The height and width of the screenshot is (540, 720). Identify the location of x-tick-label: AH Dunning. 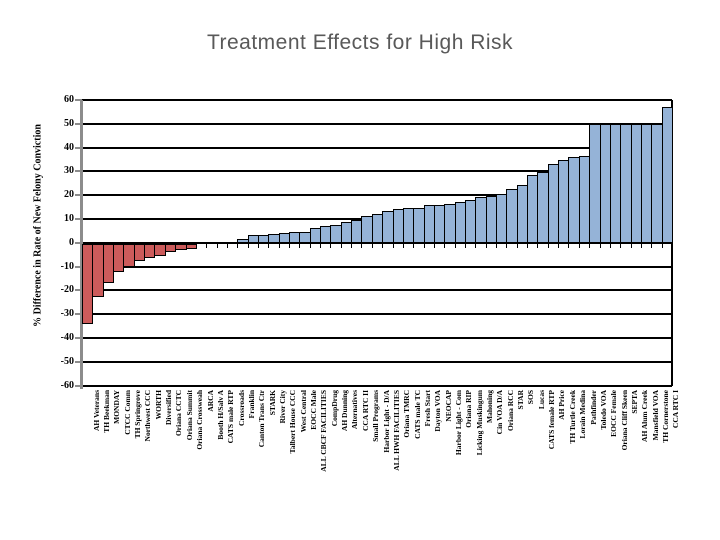
(345, 411).